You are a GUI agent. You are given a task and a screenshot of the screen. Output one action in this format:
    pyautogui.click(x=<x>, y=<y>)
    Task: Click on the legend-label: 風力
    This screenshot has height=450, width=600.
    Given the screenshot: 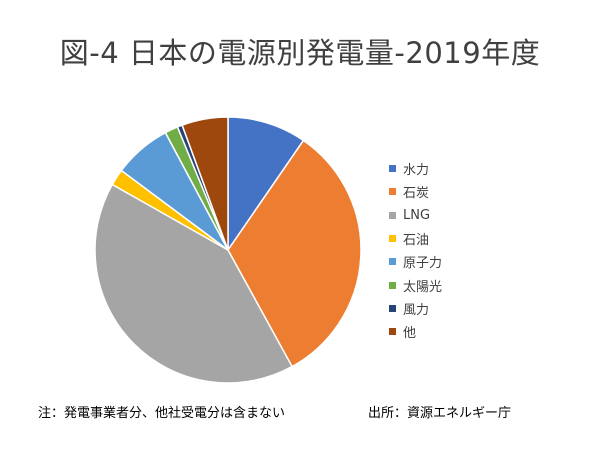 What is the action you would take?
    pyautogui.click(x=416, y=310)
    